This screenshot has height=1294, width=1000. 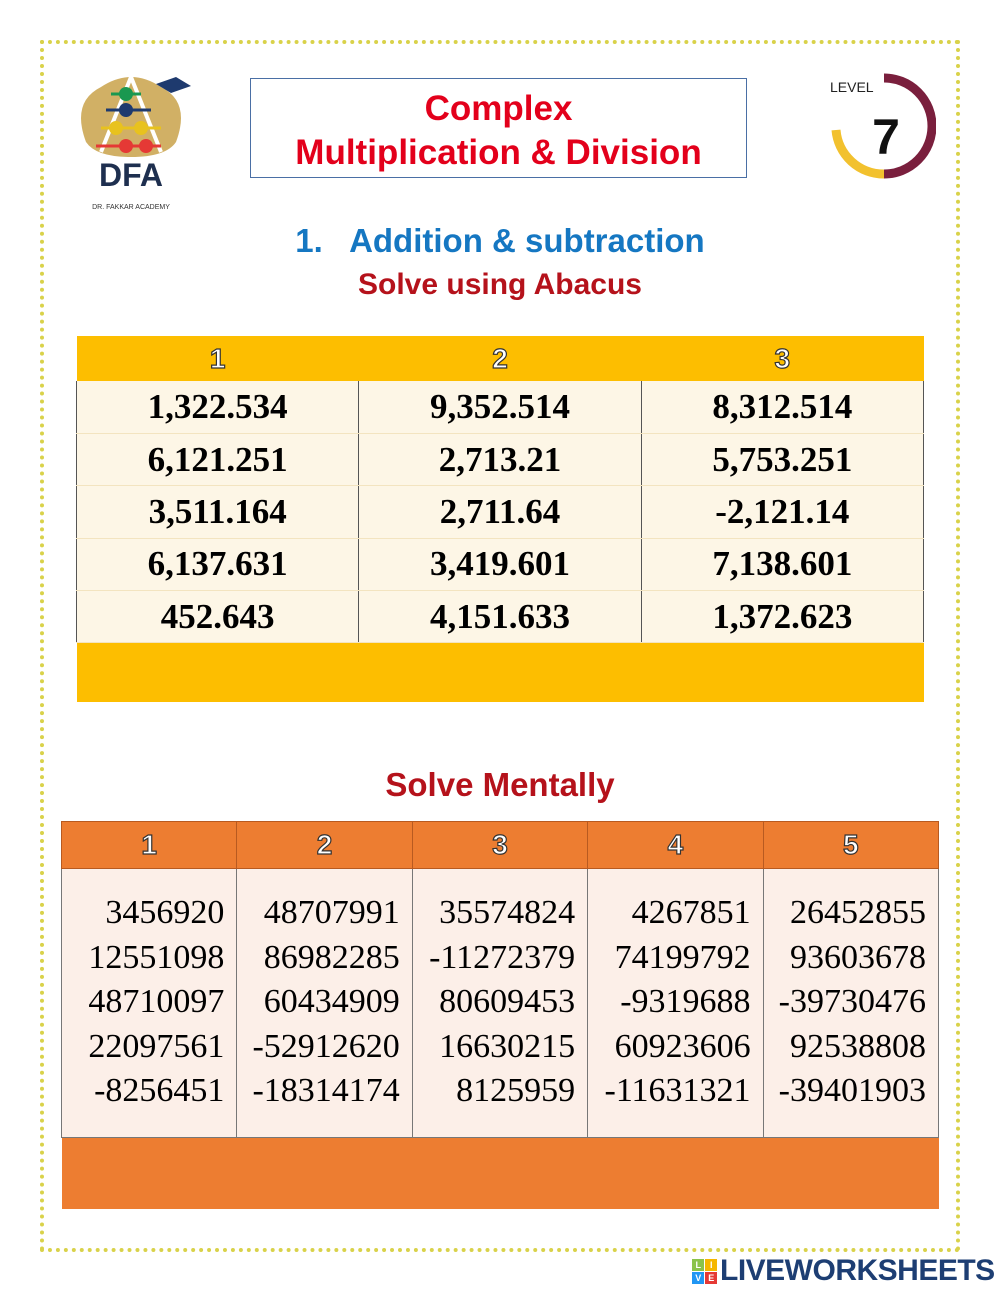 I want to click on number: 48710097, so click(x=156, y=1001).